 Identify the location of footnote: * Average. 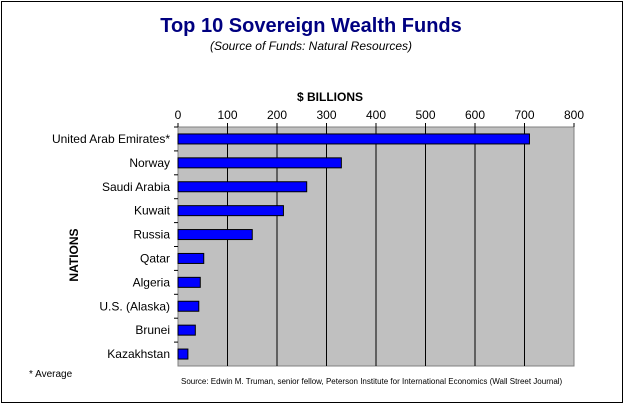
(51, 374).